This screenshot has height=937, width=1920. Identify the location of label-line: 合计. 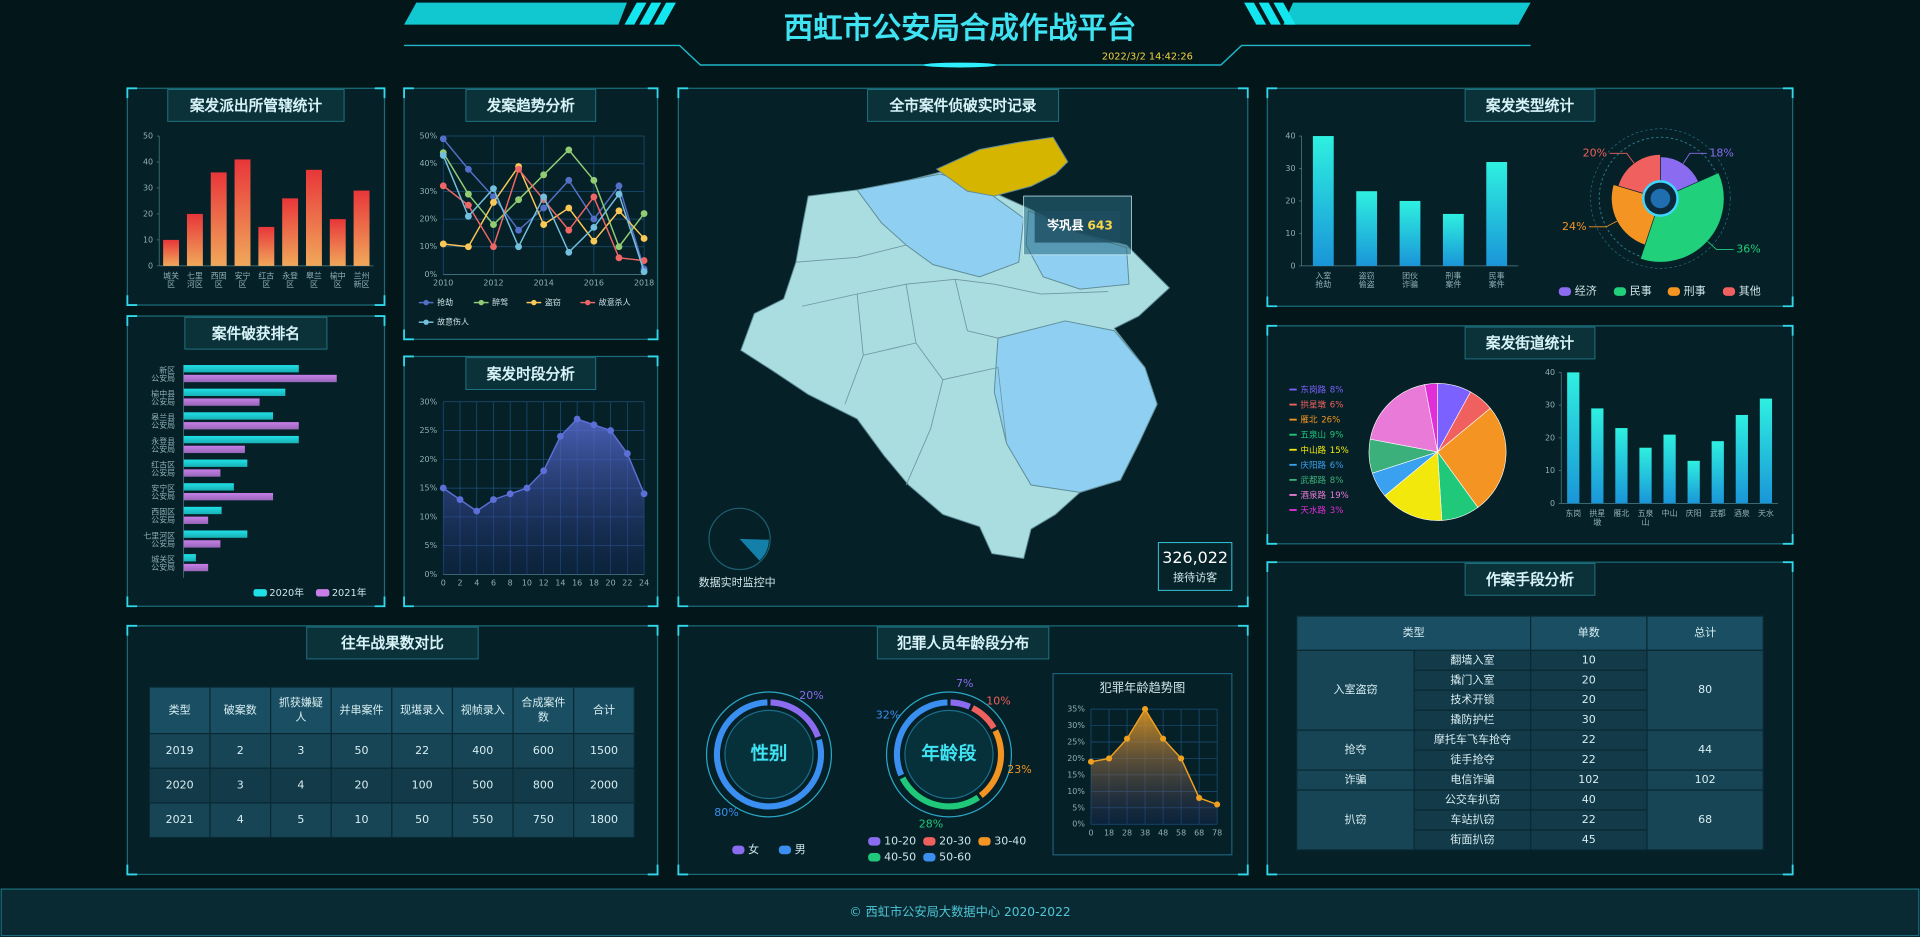
(604, 709).